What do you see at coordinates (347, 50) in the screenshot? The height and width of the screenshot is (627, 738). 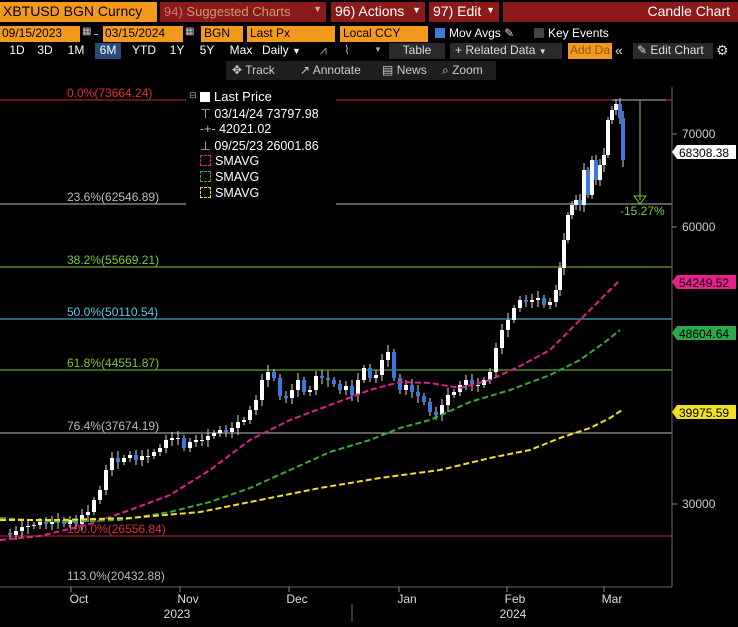 I see `line-style-icon: ⌇` at bounding box center [347, 50].